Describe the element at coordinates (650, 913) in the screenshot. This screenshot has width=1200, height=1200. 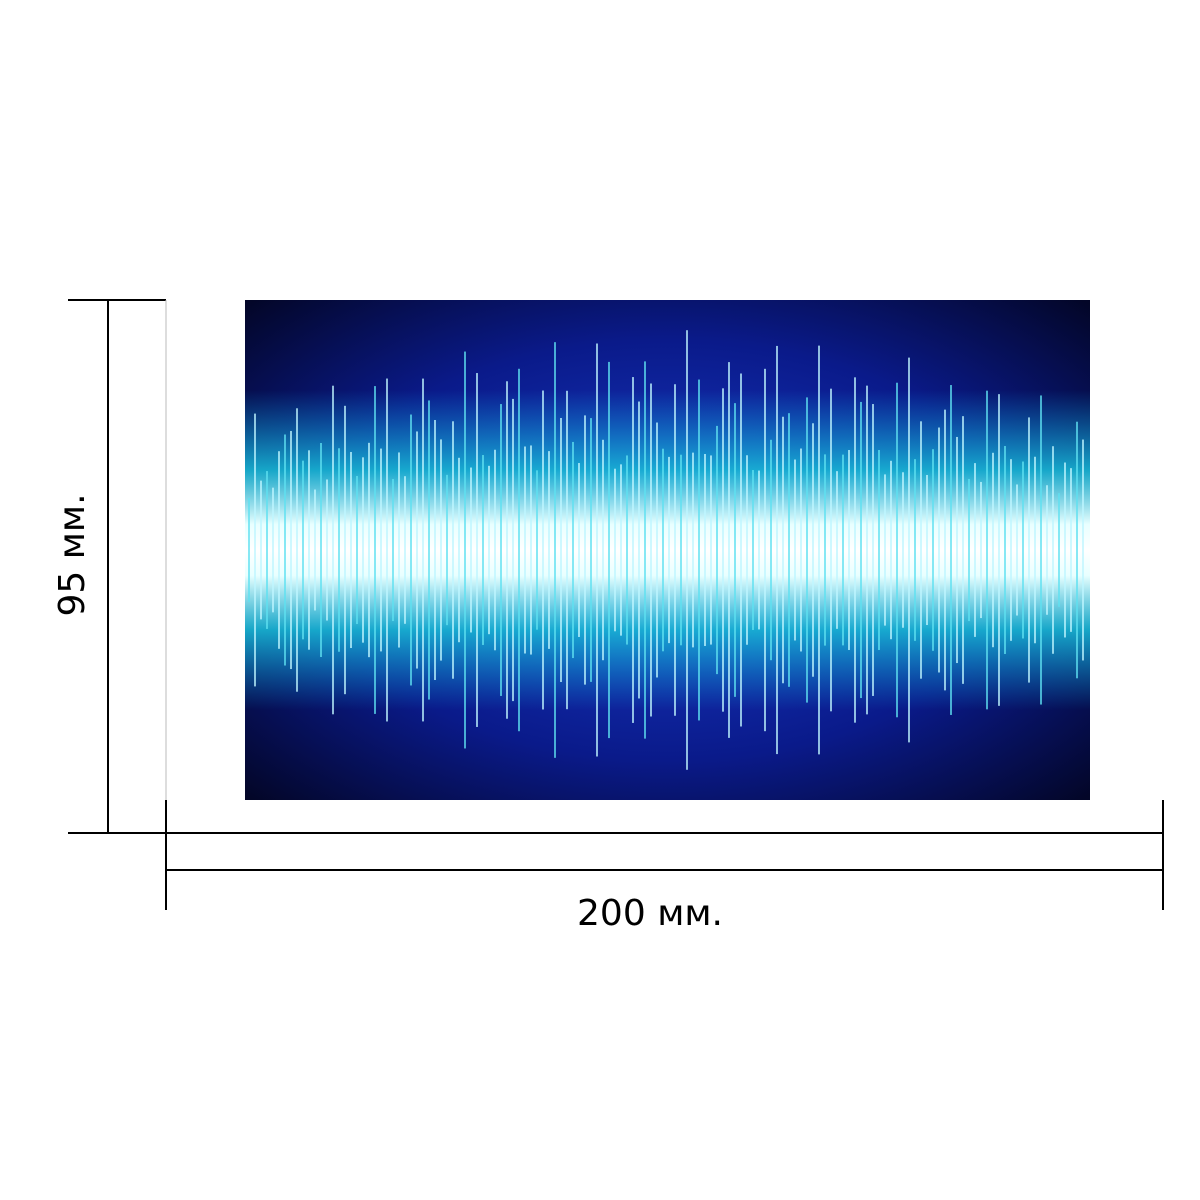
I see `width-label: 200 мм.` at that location.